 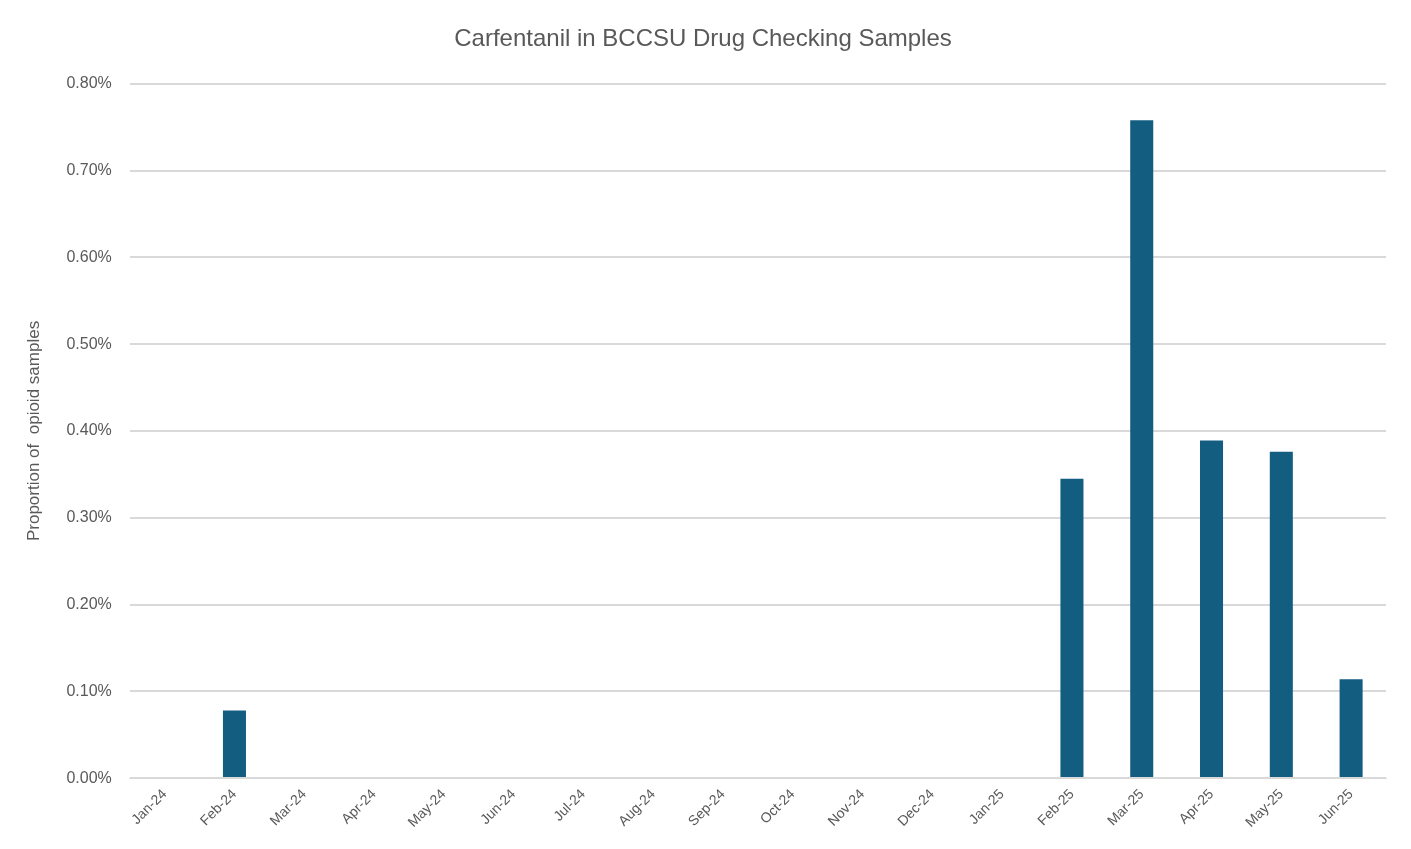 I want to click on y-tick-label: 0.70%, so click(x=89, y=169).